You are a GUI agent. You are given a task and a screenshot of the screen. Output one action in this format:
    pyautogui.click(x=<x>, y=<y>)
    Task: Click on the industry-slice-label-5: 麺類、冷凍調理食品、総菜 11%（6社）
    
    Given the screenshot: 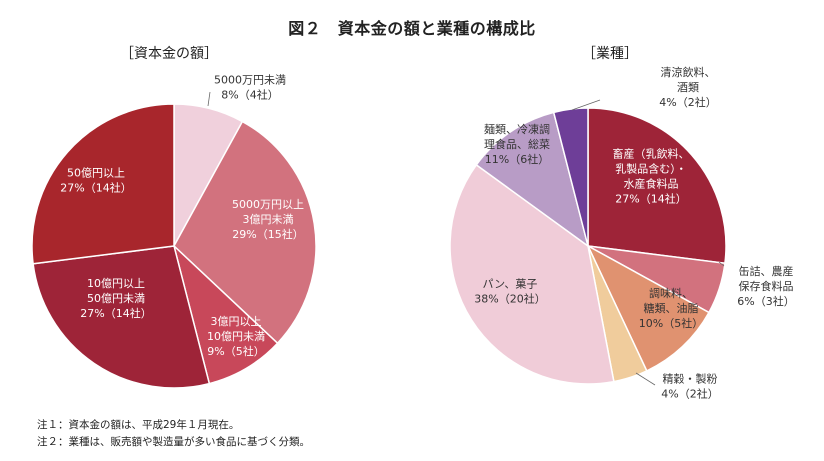 What is the action you would take?
    pyautogui.click(x=517, y=144)
    